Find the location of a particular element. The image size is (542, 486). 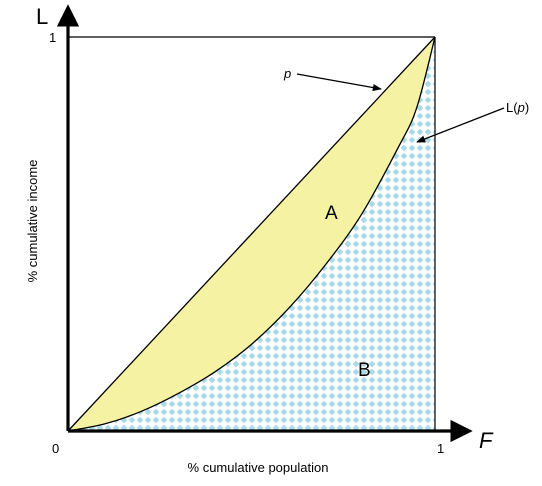

equality-line-label: p is located at coordinates (287, 73).